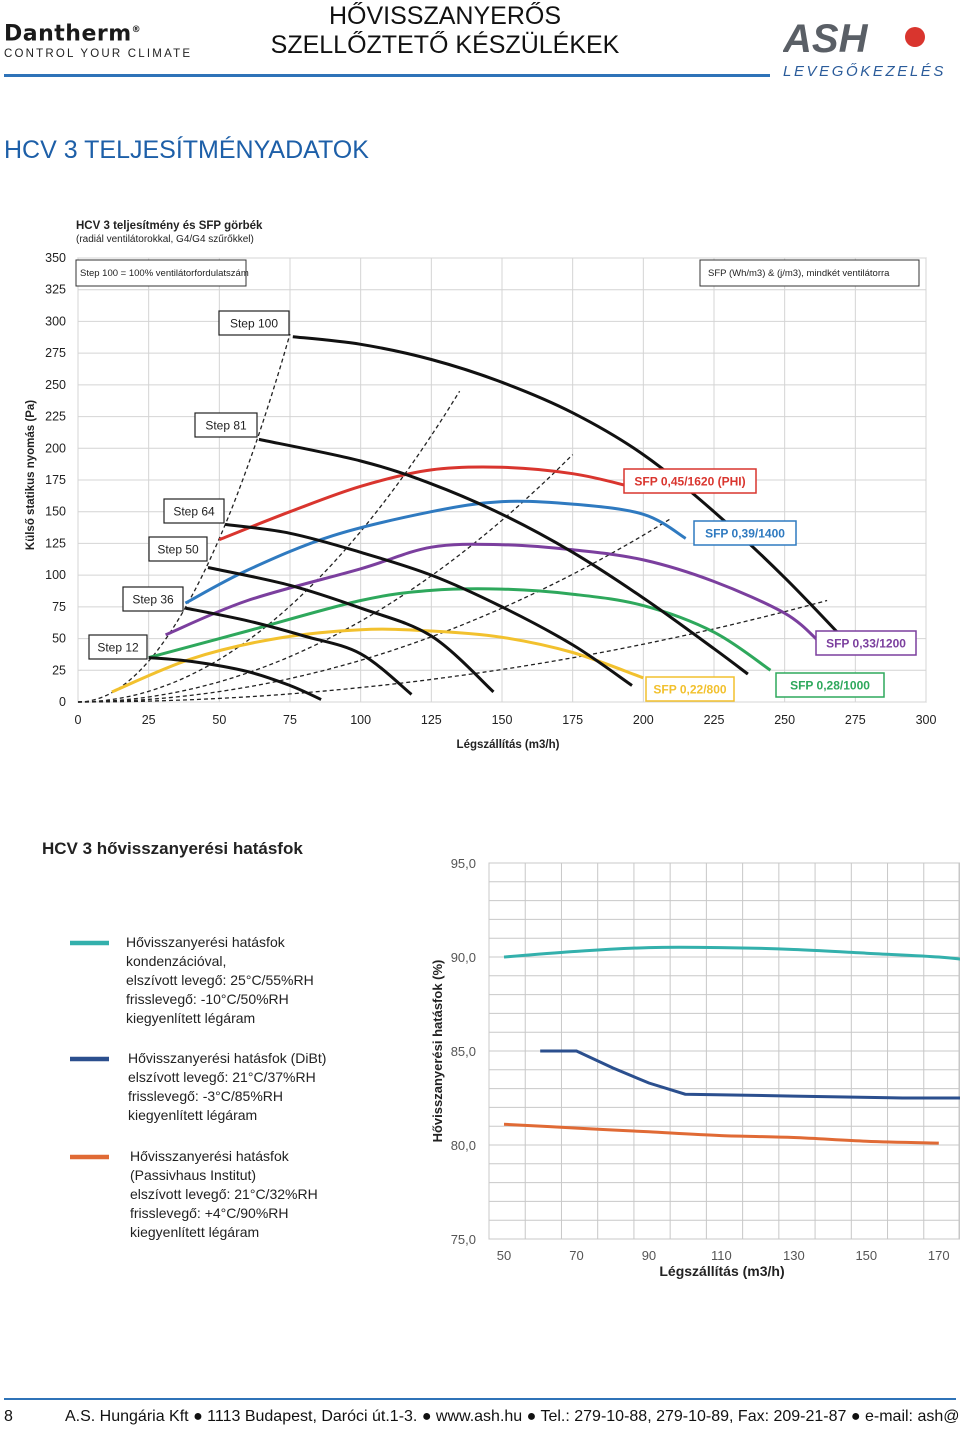 The height and width of the screenshot is (1429, 960). I want to click on label-step-64-frame, so click(194, 511).